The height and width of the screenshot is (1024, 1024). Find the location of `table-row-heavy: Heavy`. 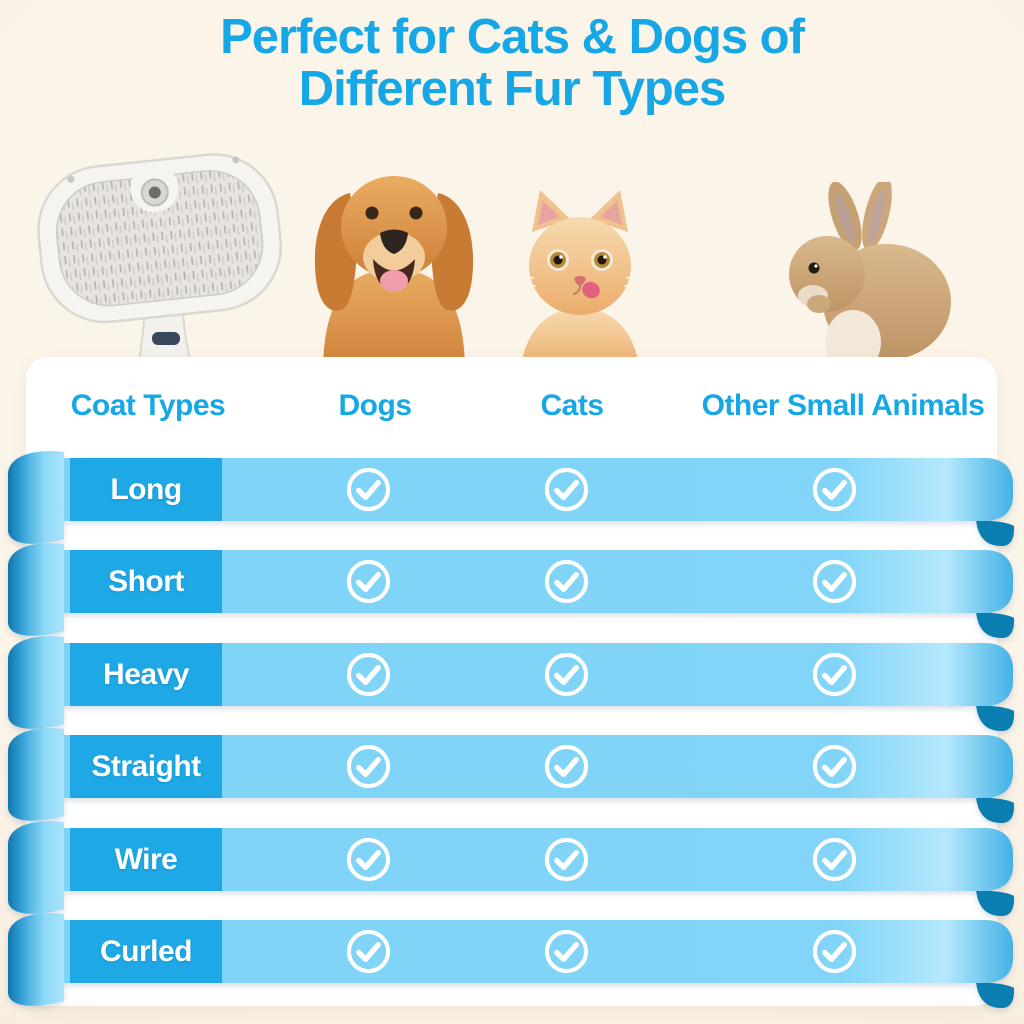

table-row-heavy: Heavy is located at coordinates (512, 687).